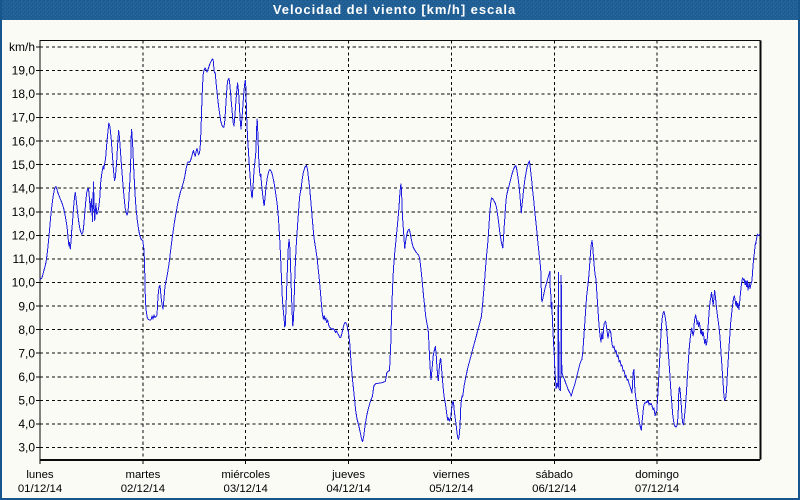 The image size is (800, 500). What do you see at coordinates (26, 353) in the screenshot?
I see `svg-text: 7,0` at bounding box center [26, 353].